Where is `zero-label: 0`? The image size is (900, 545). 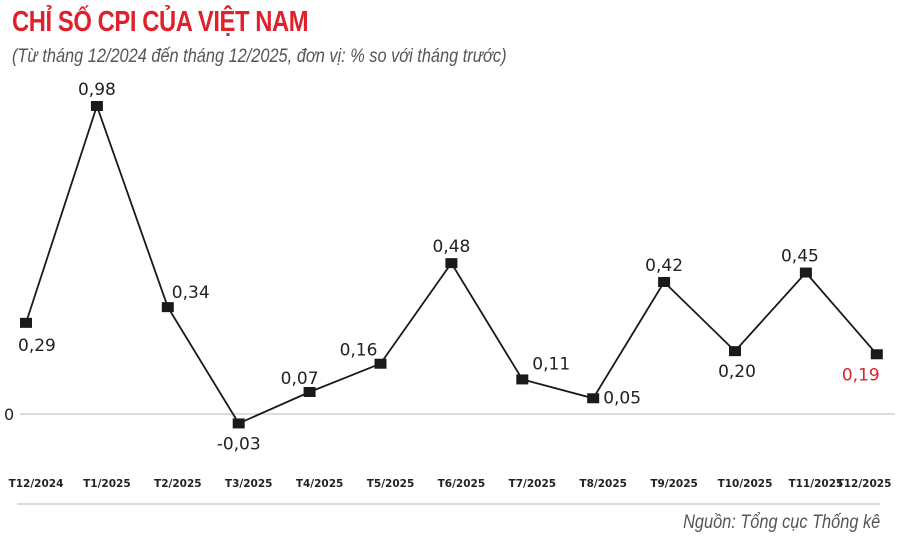
zero-label: 0 is located at coordinates (9, 414).